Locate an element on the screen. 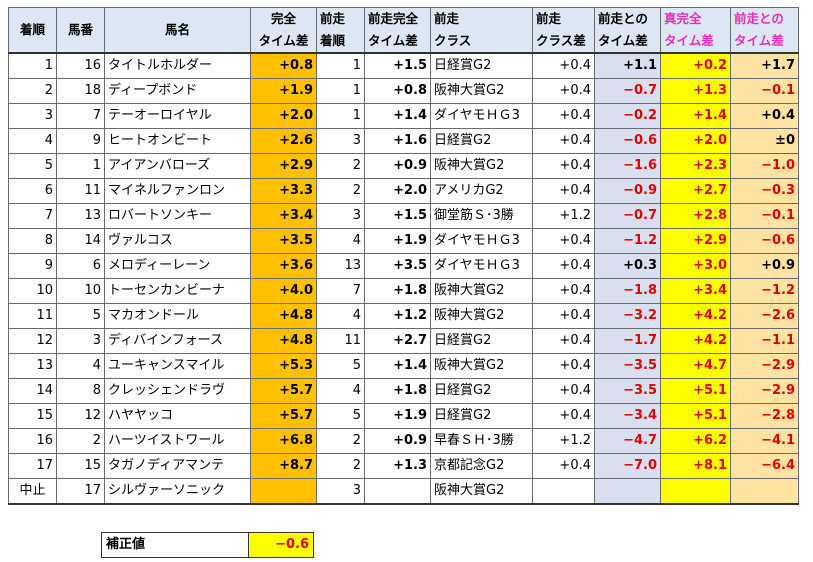 The width and height of the screenshot is (813, 562). cell-true-vs-prev: −4.1 is located at coordinates (764, 441).